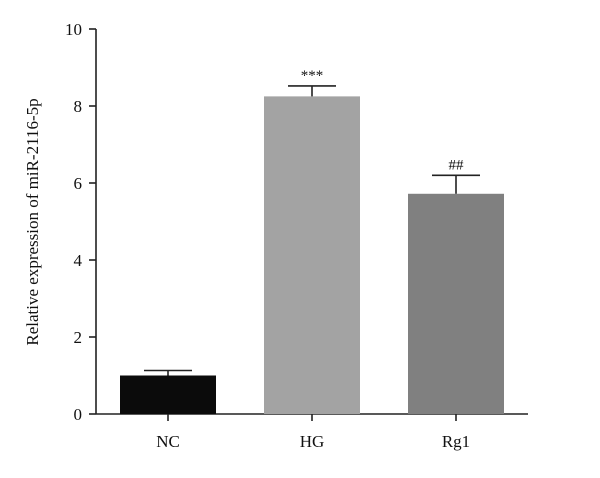 This screenshot has width=600, height=478. Describe the element at coordinates (312, 76) in the screenshot. I see `significance-label: ***` at that location.